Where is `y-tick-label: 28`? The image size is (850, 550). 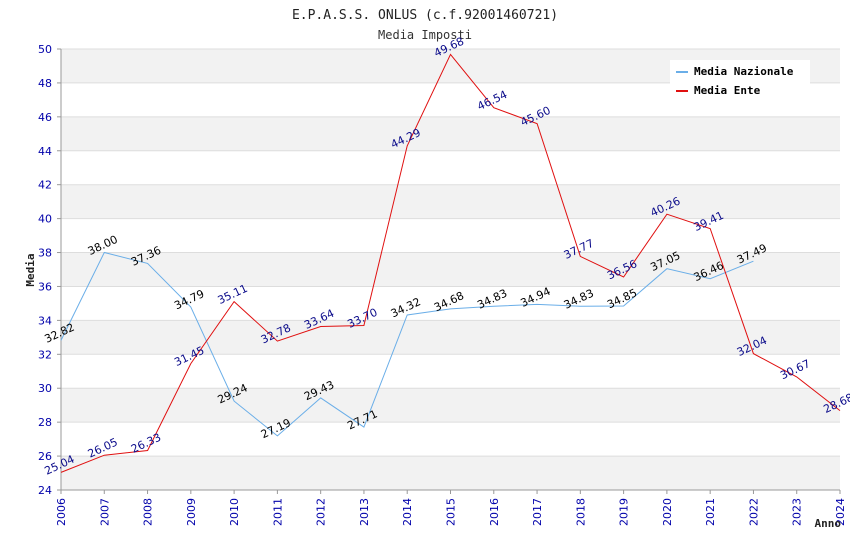
y-tick-label: 28 is located at coordinates (45, 422).